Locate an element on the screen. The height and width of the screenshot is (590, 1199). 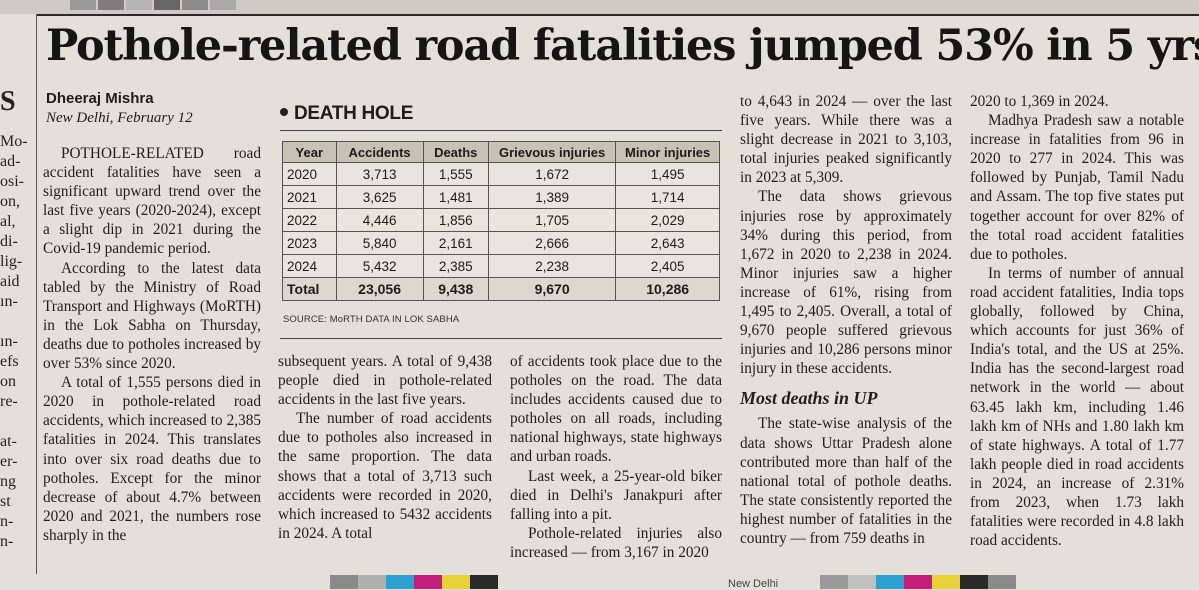
box-top-rule is located at coordinates (501, 130).